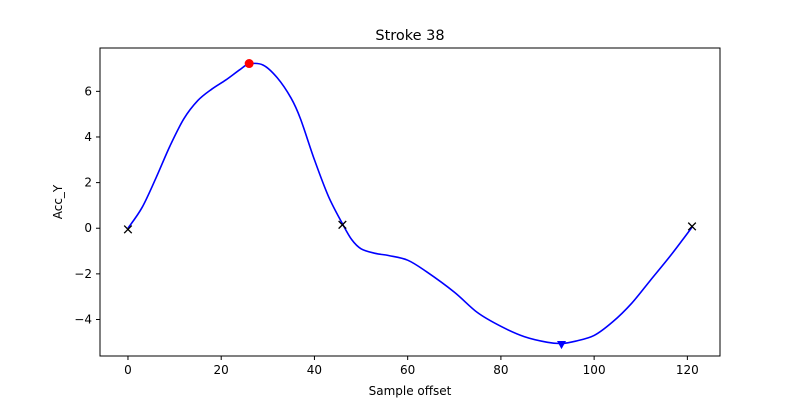 The width and height of the screenshot is (800, 400). Describe the element at coordinates (83, 274) in the screenshot. I see `y-tick-label: −2` at that location.